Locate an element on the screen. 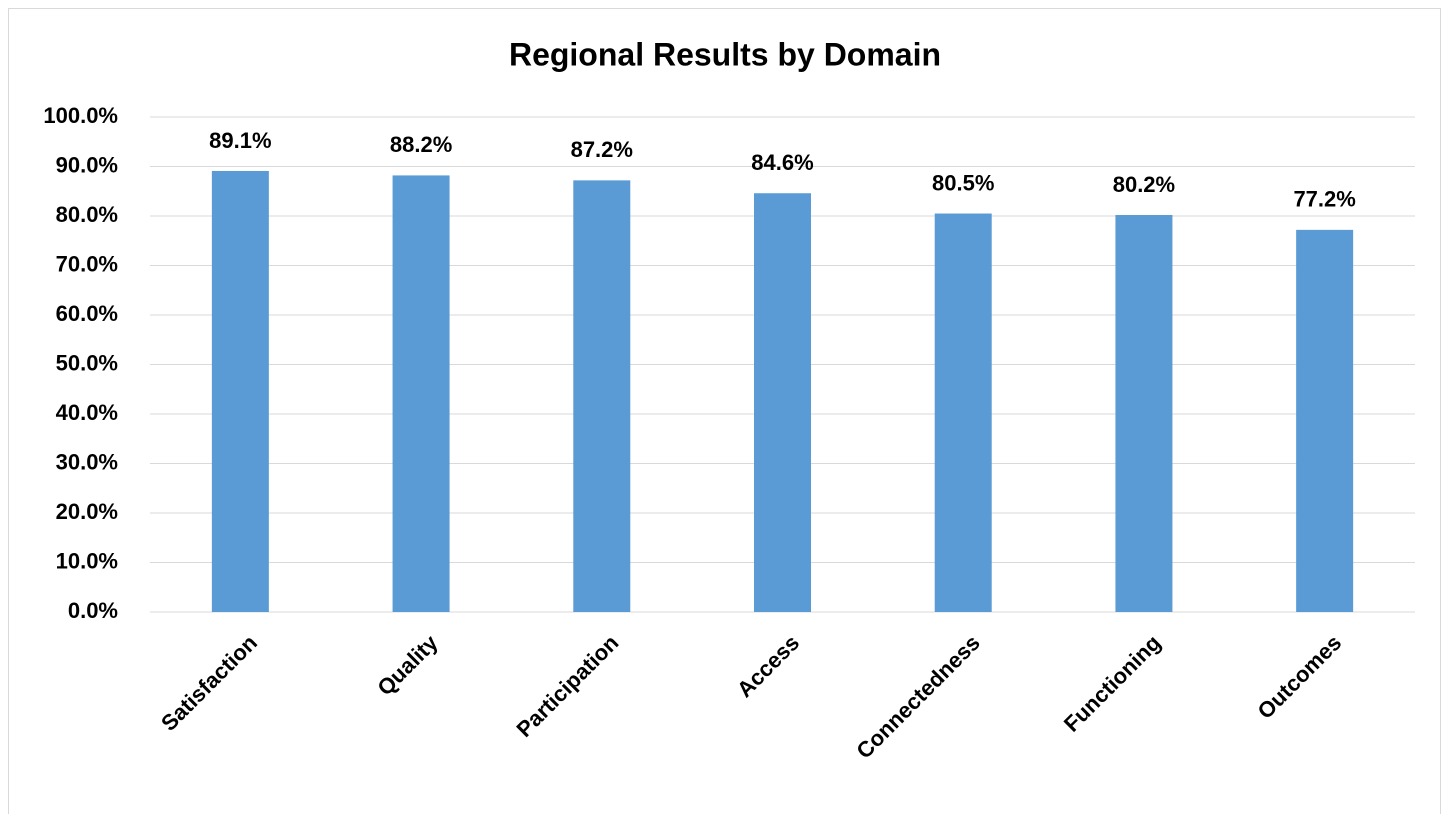 The image size is (1449, 814). y-tick-label: 100.0% is located at coordinates (80, 115).